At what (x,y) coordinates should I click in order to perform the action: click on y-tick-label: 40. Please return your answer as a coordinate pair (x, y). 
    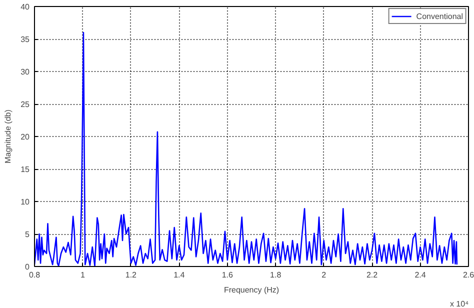
    Looking at the image, I should click on (25, 7).